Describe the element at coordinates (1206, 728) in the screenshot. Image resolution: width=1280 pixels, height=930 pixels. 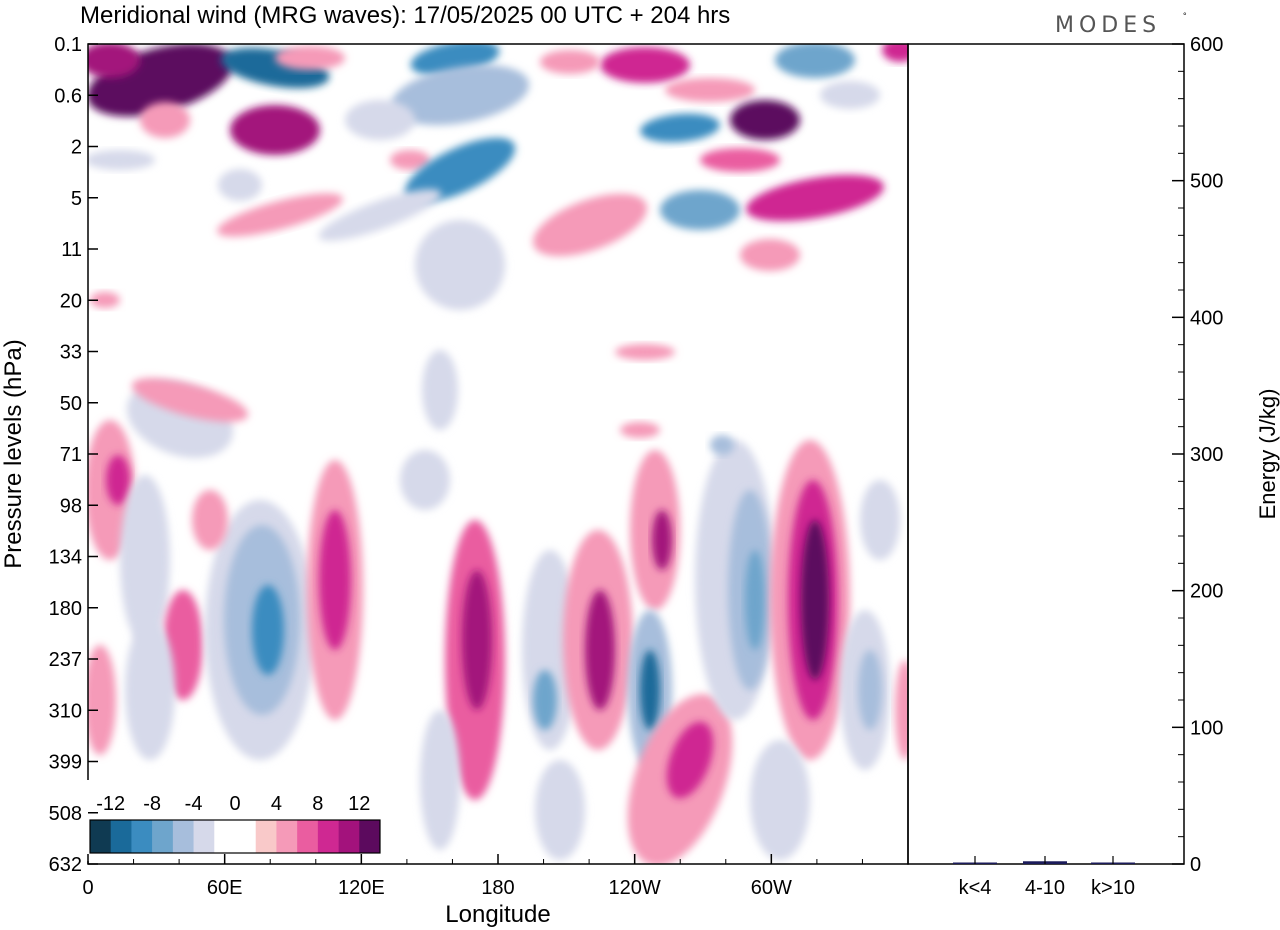
I see `energy-tick-label: 100` at that location.